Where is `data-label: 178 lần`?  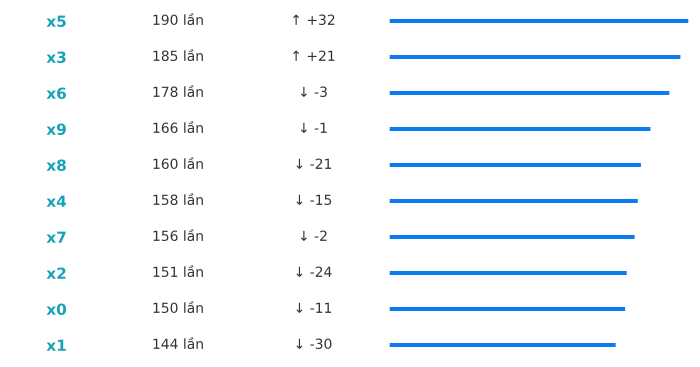 data-label: 178 lần is located at coordinates (178, 91).